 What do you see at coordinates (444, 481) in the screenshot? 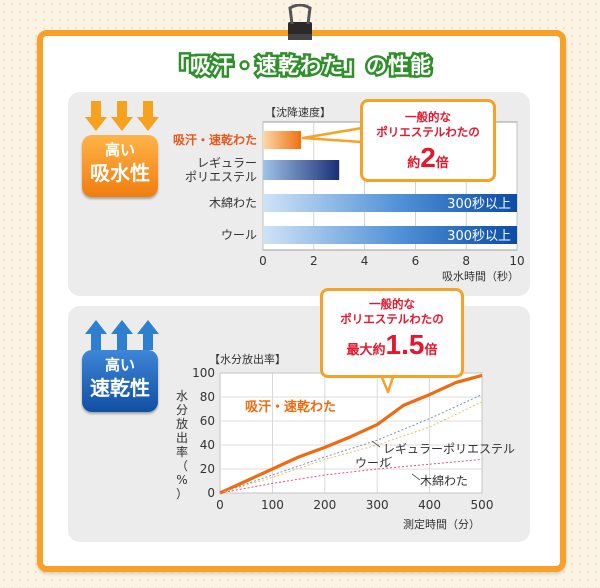
I see `series-label: 木綿わた` at bounding box center [444, 481].